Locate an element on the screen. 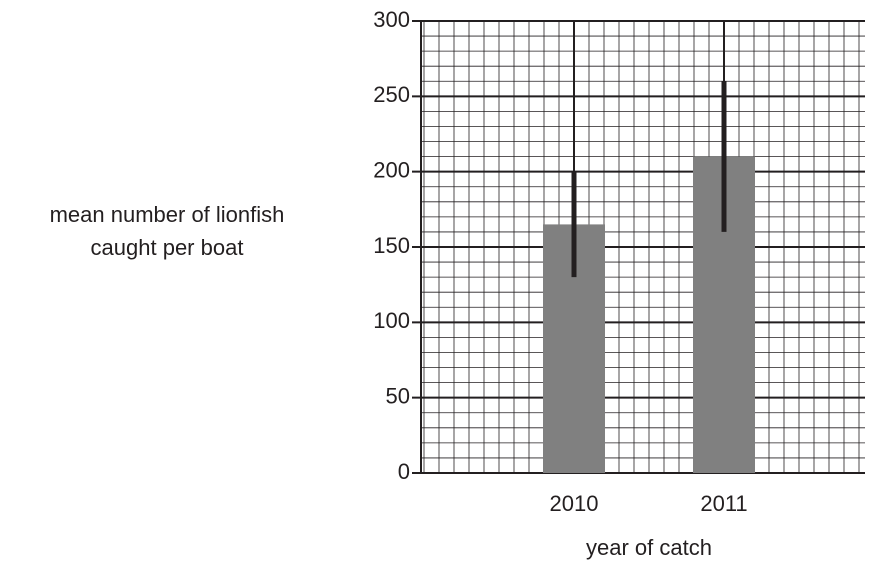 The height and width of the screenshot is (564, 869). x-tick-label: 2011 is located at coordinates (723, 503).